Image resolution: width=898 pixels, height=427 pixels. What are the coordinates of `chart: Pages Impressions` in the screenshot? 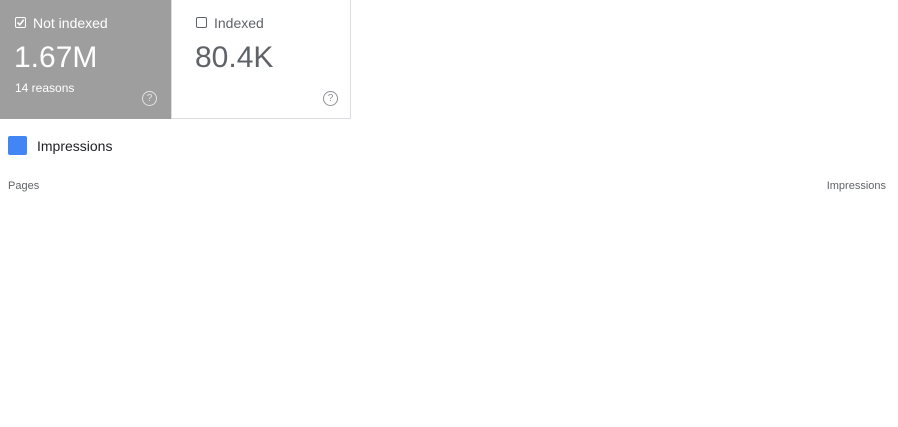 It's located at (447, 186).